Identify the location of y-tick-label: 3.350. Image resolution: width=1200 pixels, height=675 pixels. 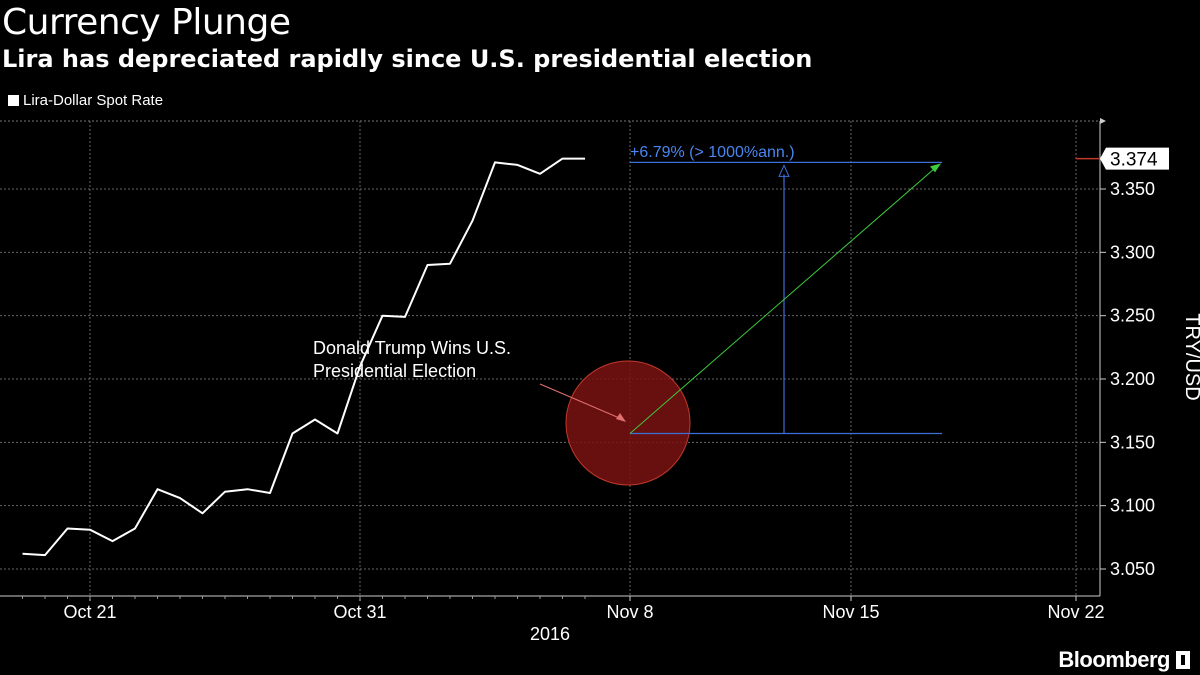
(1132, 189).